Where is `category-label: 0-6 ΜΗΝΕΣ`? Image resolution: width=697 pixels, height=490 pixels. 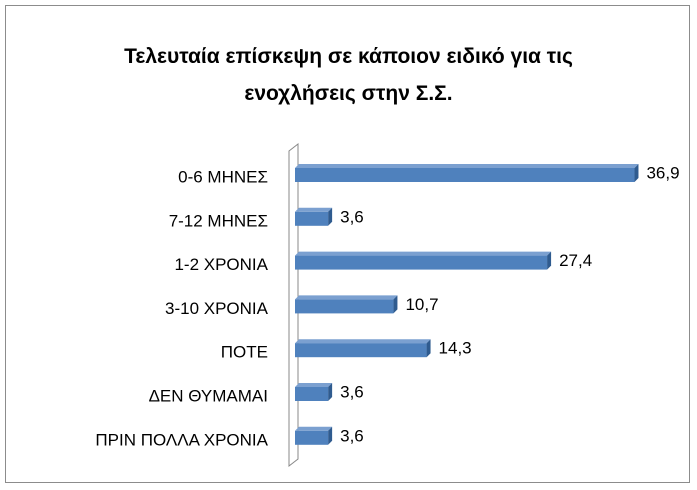
category-label: 0-6 ΜΗΝΕΣ is located at coordinates (223, 176).